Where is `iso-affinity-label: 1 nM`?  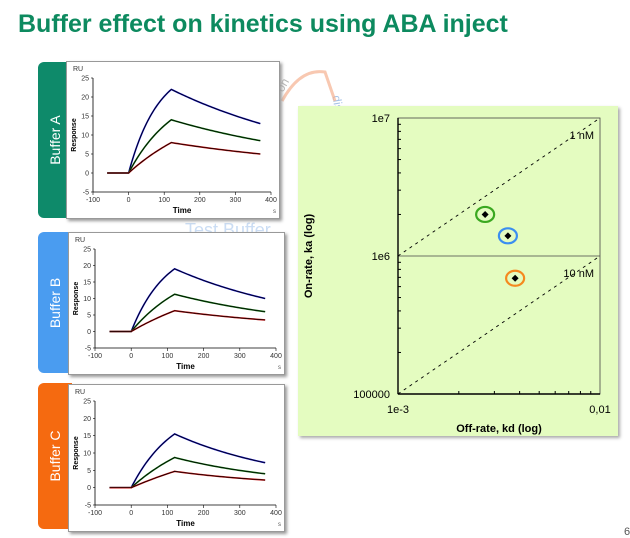
iso-affinity-label: 1 nM is located at coordinates (582, 136).